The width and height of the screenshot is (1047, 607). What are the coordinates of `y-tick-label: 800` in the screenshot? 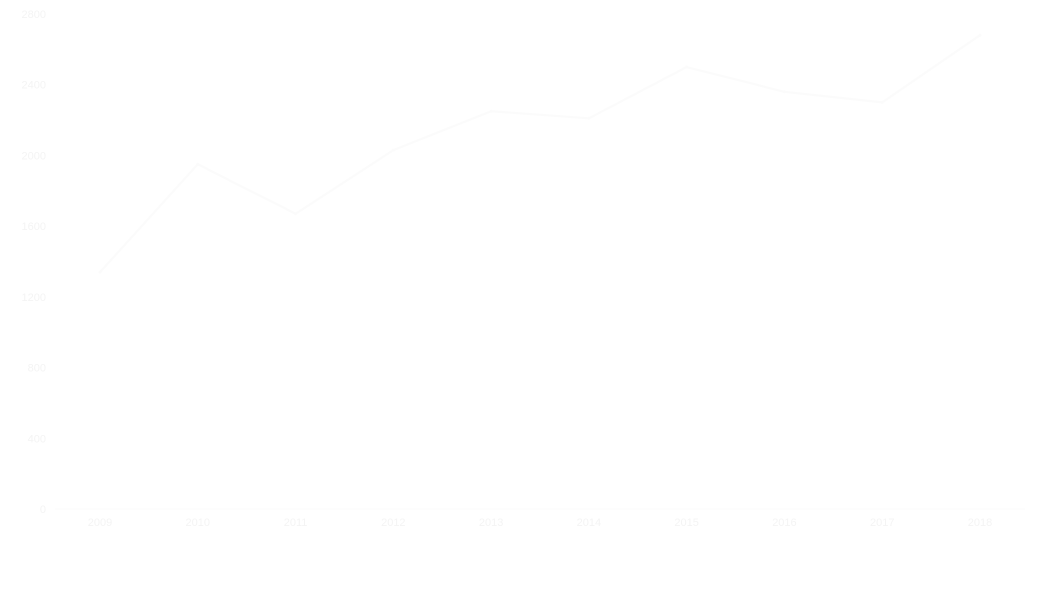 It's located at (37, 369).